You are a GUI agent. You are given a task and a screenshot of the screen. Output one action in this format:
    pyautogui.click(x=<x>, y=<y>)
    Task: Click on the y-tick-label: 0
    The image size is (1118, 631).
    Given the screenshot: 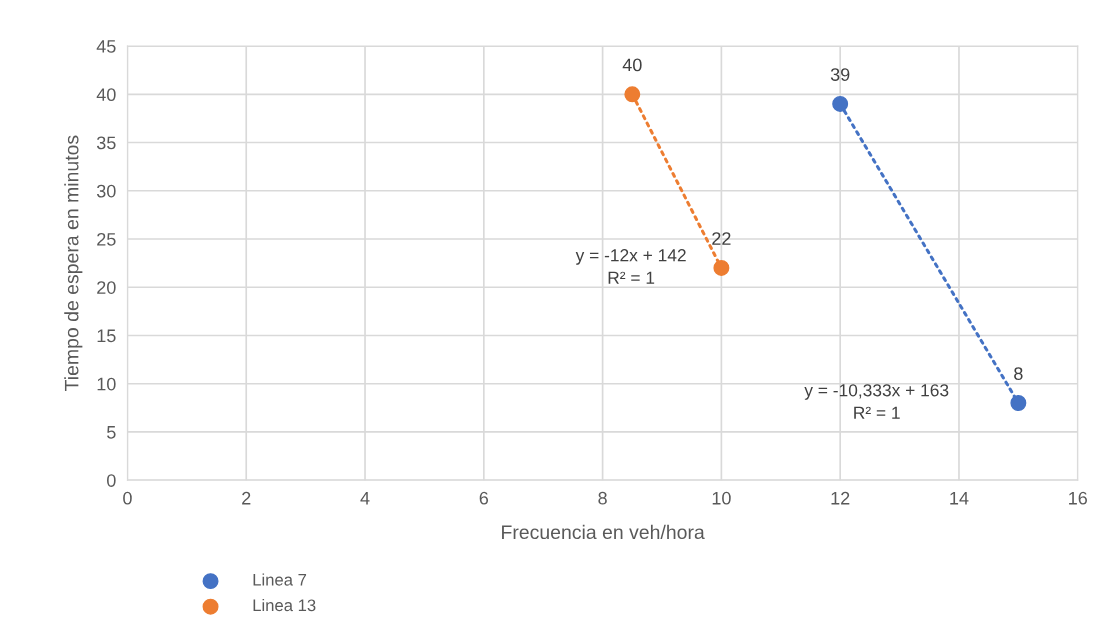 What is the action you would take?
    pyautogui.click(x=111, y=480)
    